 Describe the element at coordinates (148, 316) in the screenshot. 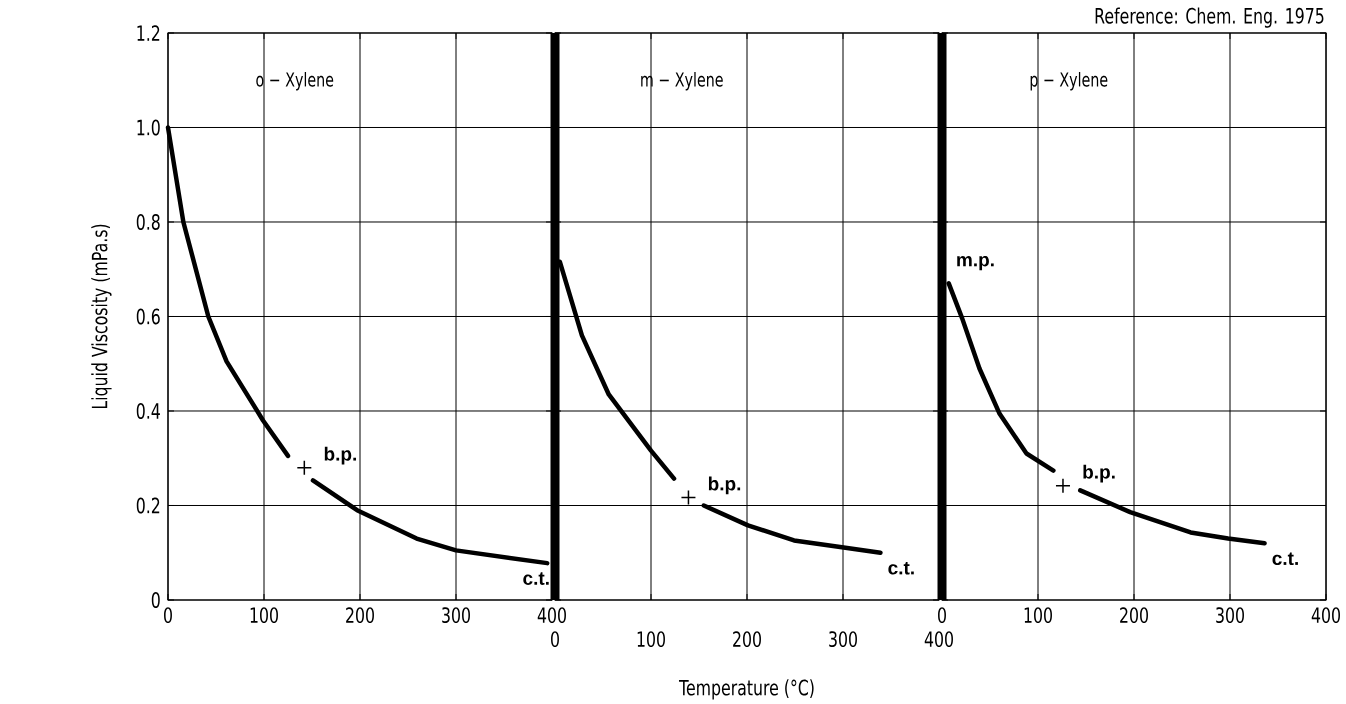

I see `y-tick-label: 0.6` at that location.